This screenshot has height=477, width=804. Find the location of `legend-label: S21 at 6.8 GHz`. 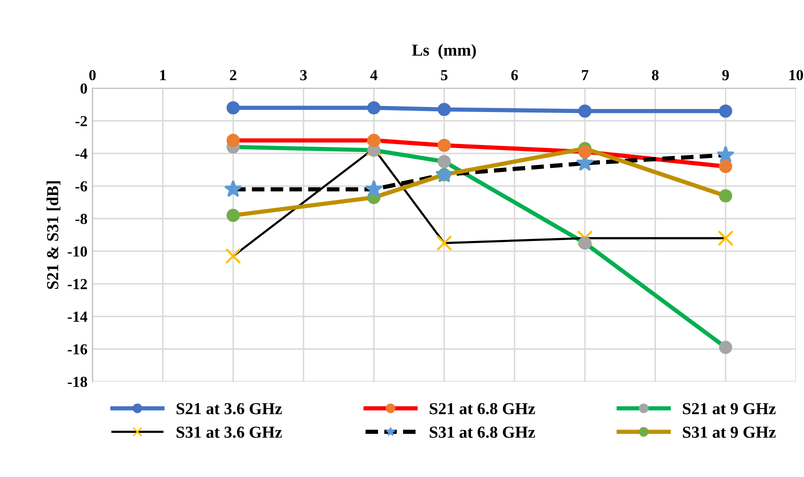

legend-label: S21 at 6.8 GHz is located at coordinates (482, 408).